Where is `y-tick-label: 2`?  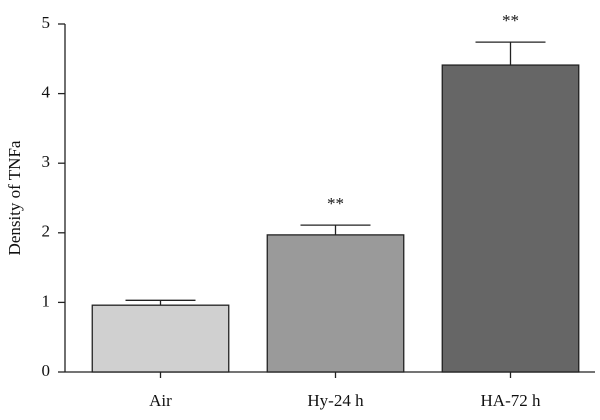 y-tick-label: 2 is located at coordinates (46, 231).